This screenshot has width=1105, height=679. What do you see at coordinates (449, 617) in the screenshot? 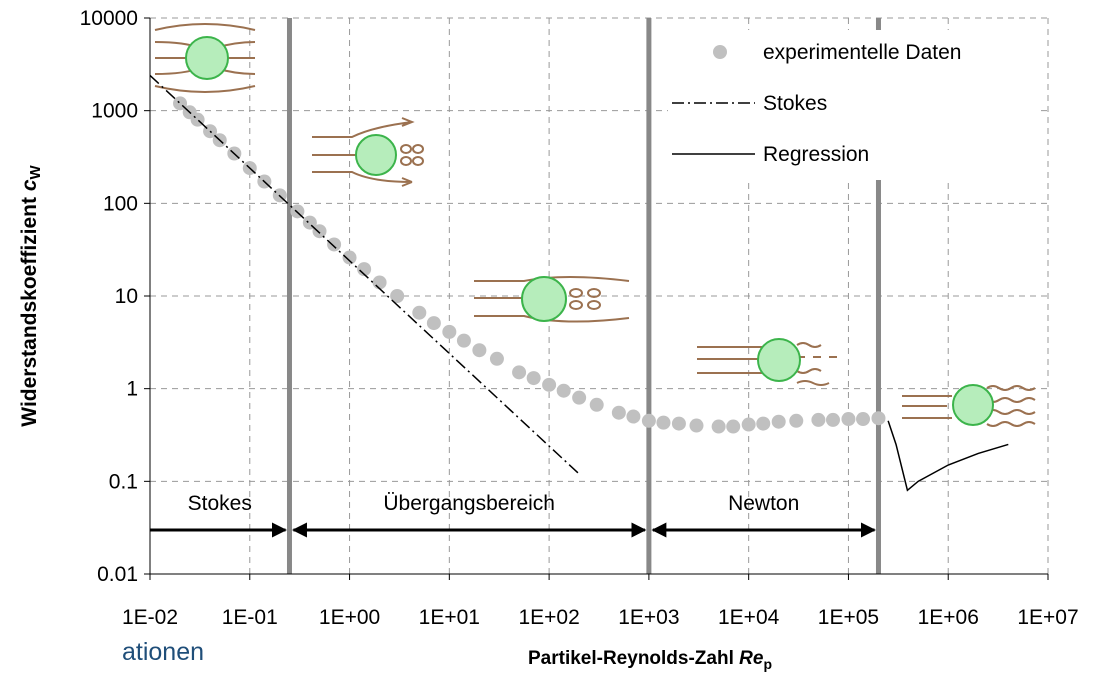
I see `x-tick-label: 1E+01` at bounding box center [449, 617].